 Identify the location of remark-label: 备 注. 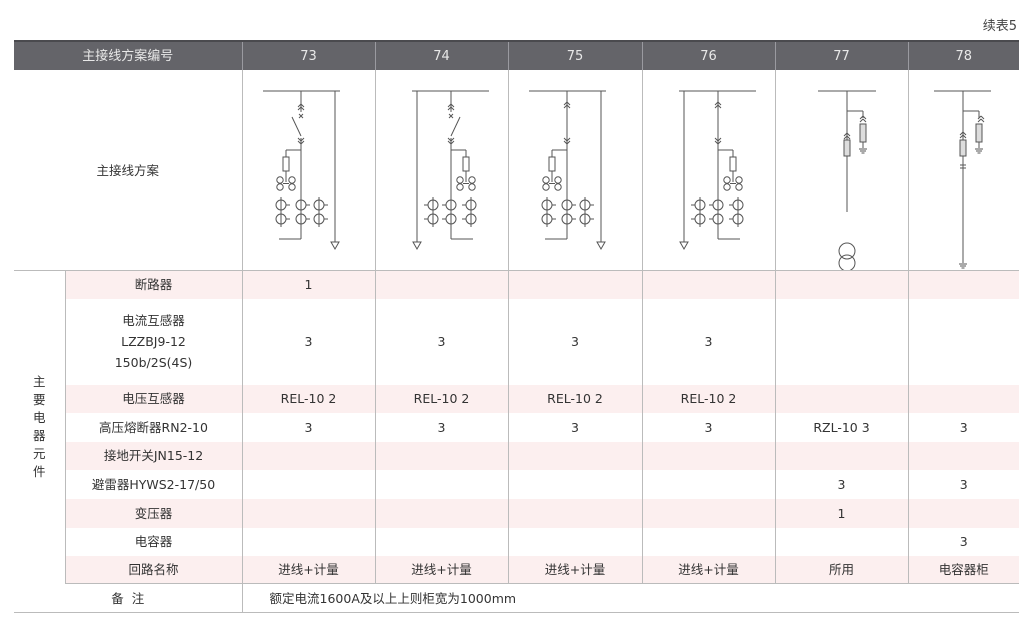
(128, 598).